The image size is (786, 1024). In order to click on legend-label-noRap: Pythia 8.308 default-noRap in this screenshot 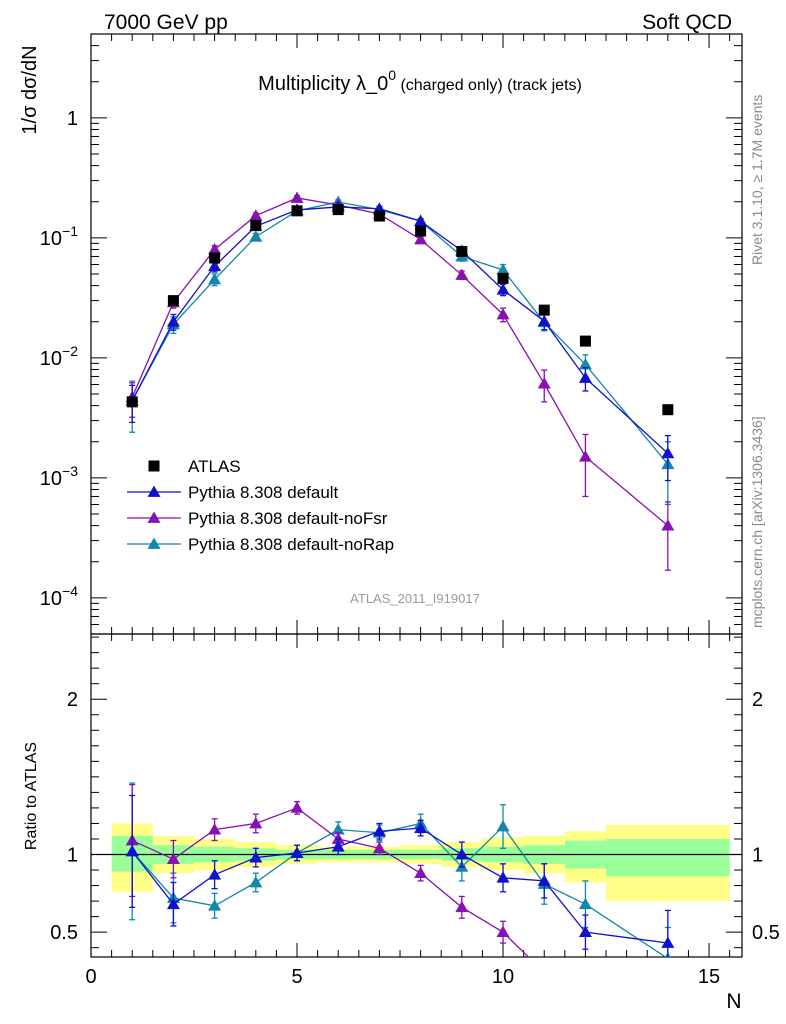, I will do `click(291, 544)`.